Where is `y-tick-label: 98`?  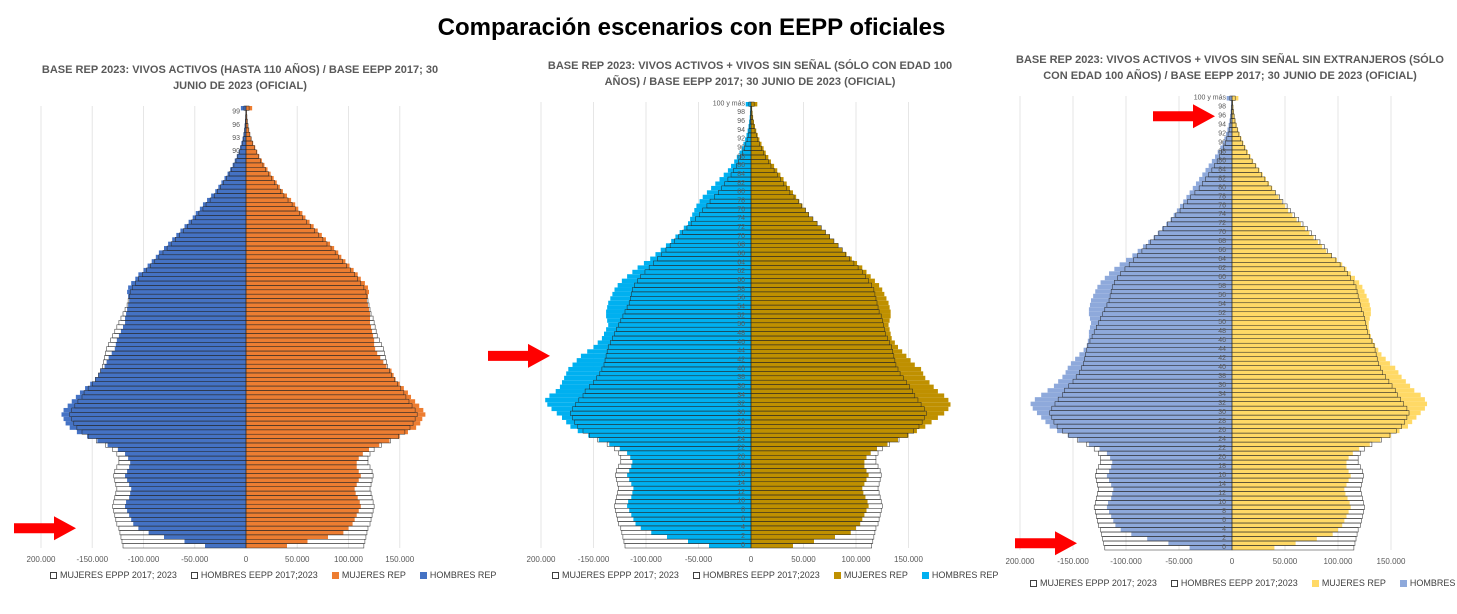
y-tick-label: 98 is located at coordinates (1222, 106).